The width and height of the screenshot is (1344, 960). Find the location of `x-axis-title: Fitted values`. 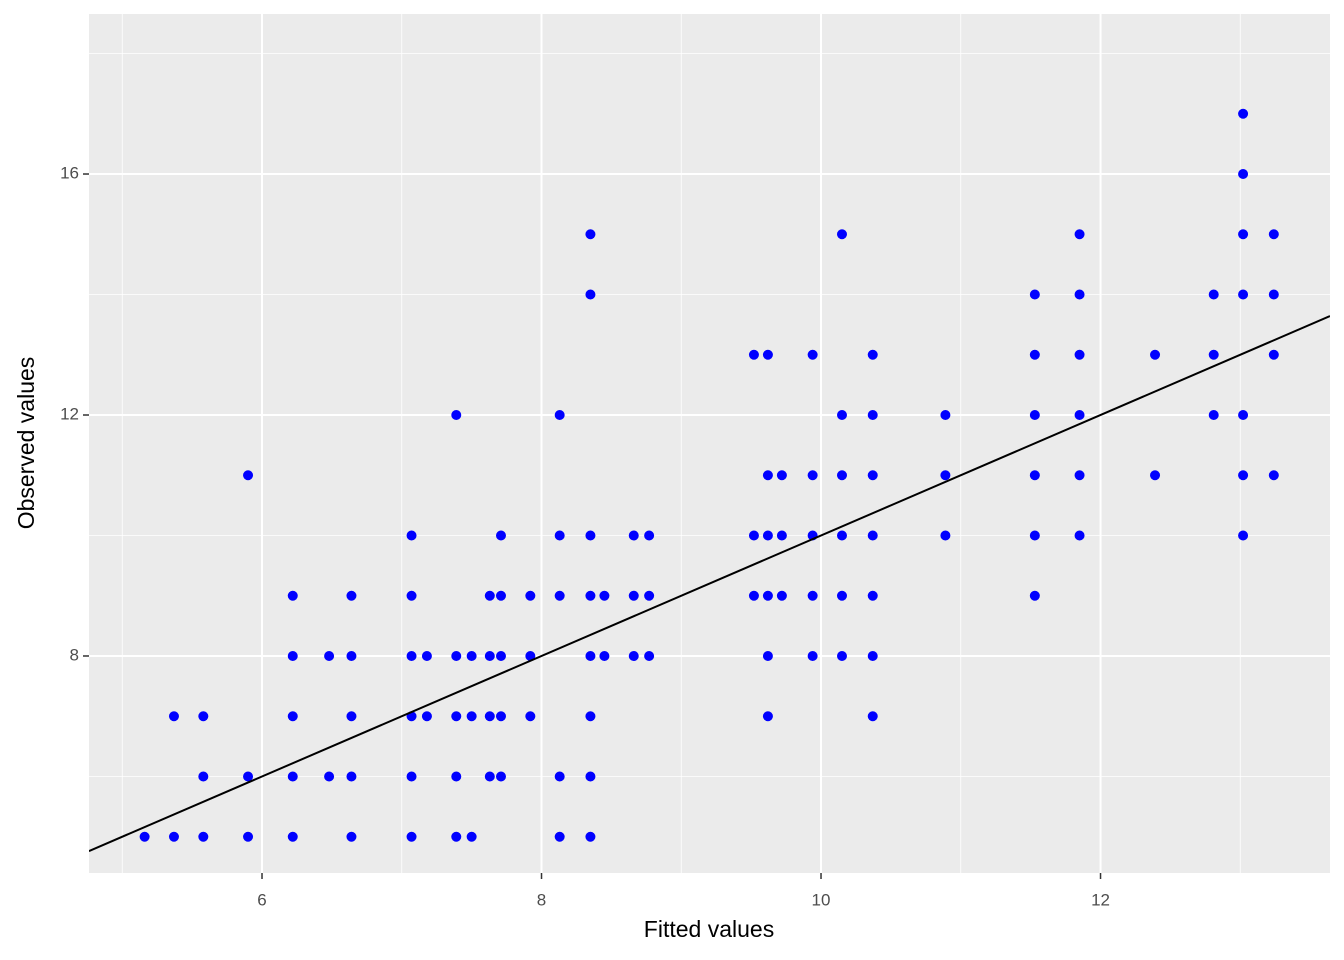

x-axis-title: Fitted values is located at coordinates (709, 929).